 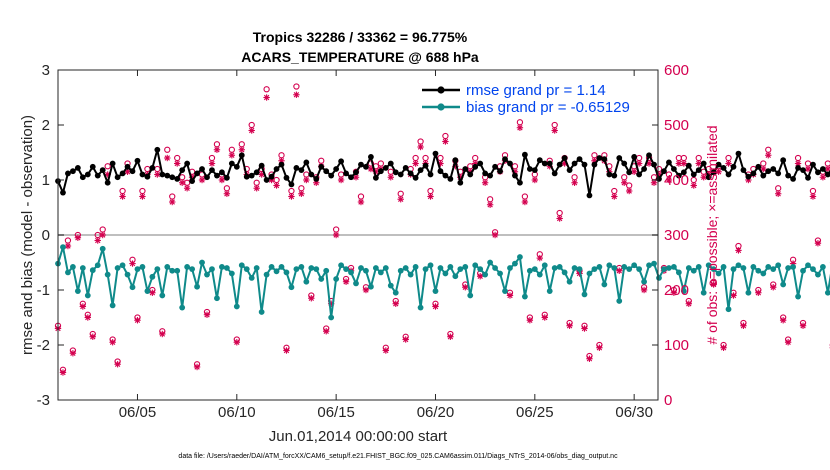 What do you see at coordinates (536, 90) in the screenshot?
I see `legend-rmse-label: rmse grand pr = 1.14` at bounding box center [536, 90].